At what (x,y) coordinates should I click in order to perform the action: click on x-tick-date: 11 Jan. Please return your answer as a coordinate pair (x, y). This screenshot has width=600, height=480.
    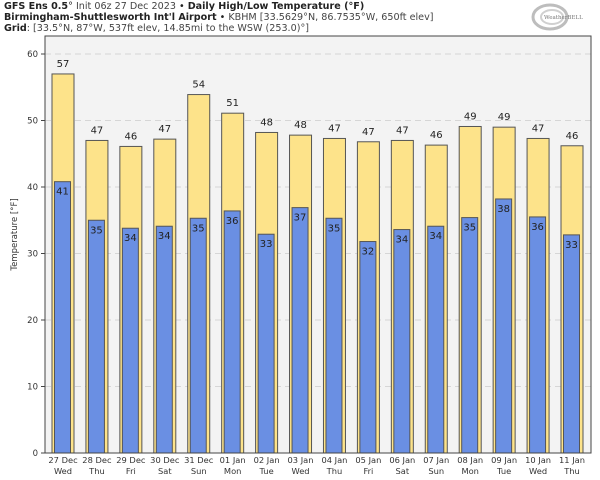
    Looking at the image, I should click on (572, 460).